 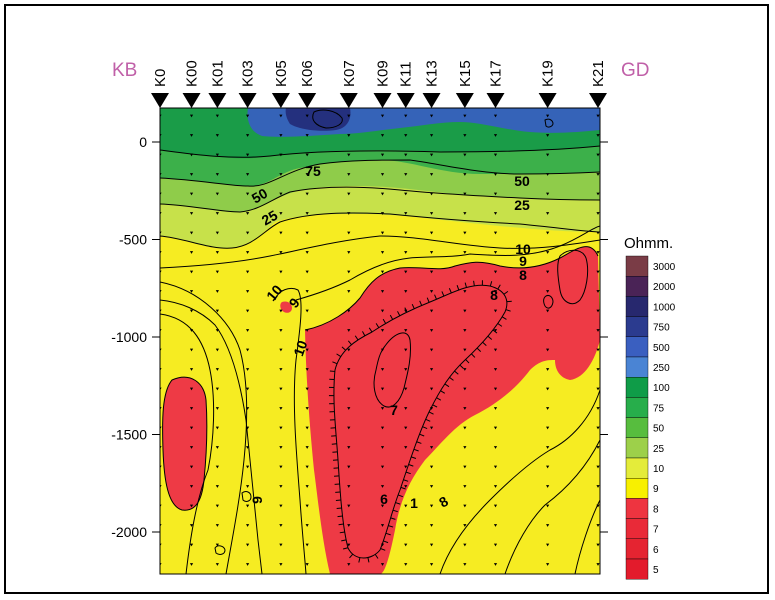 I want to click on legend-label: 25, so click(x=659, y=449).